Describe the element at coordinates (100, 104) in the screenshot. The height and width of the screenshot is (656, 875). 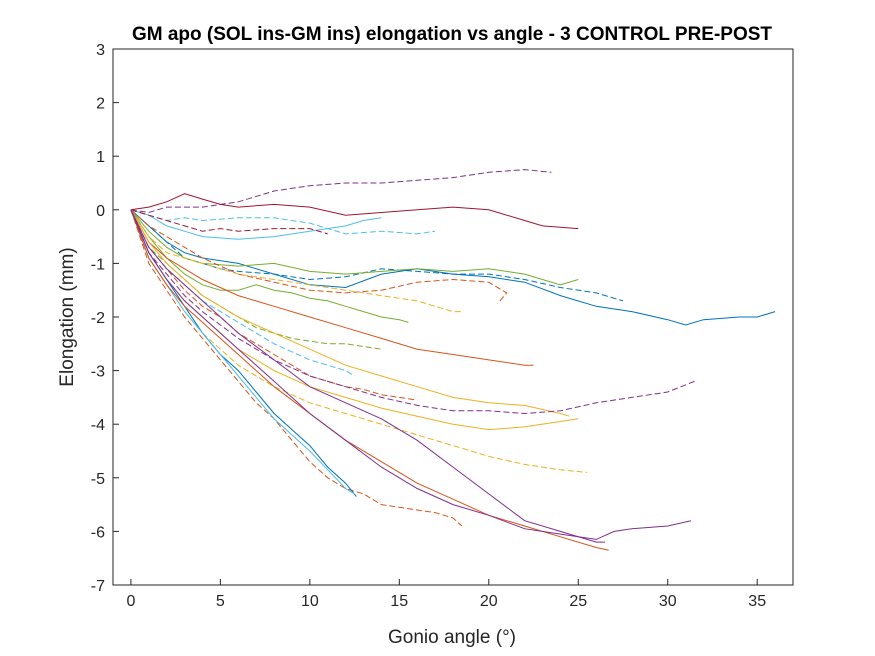
I see `y-tick-label: 2` at that location.